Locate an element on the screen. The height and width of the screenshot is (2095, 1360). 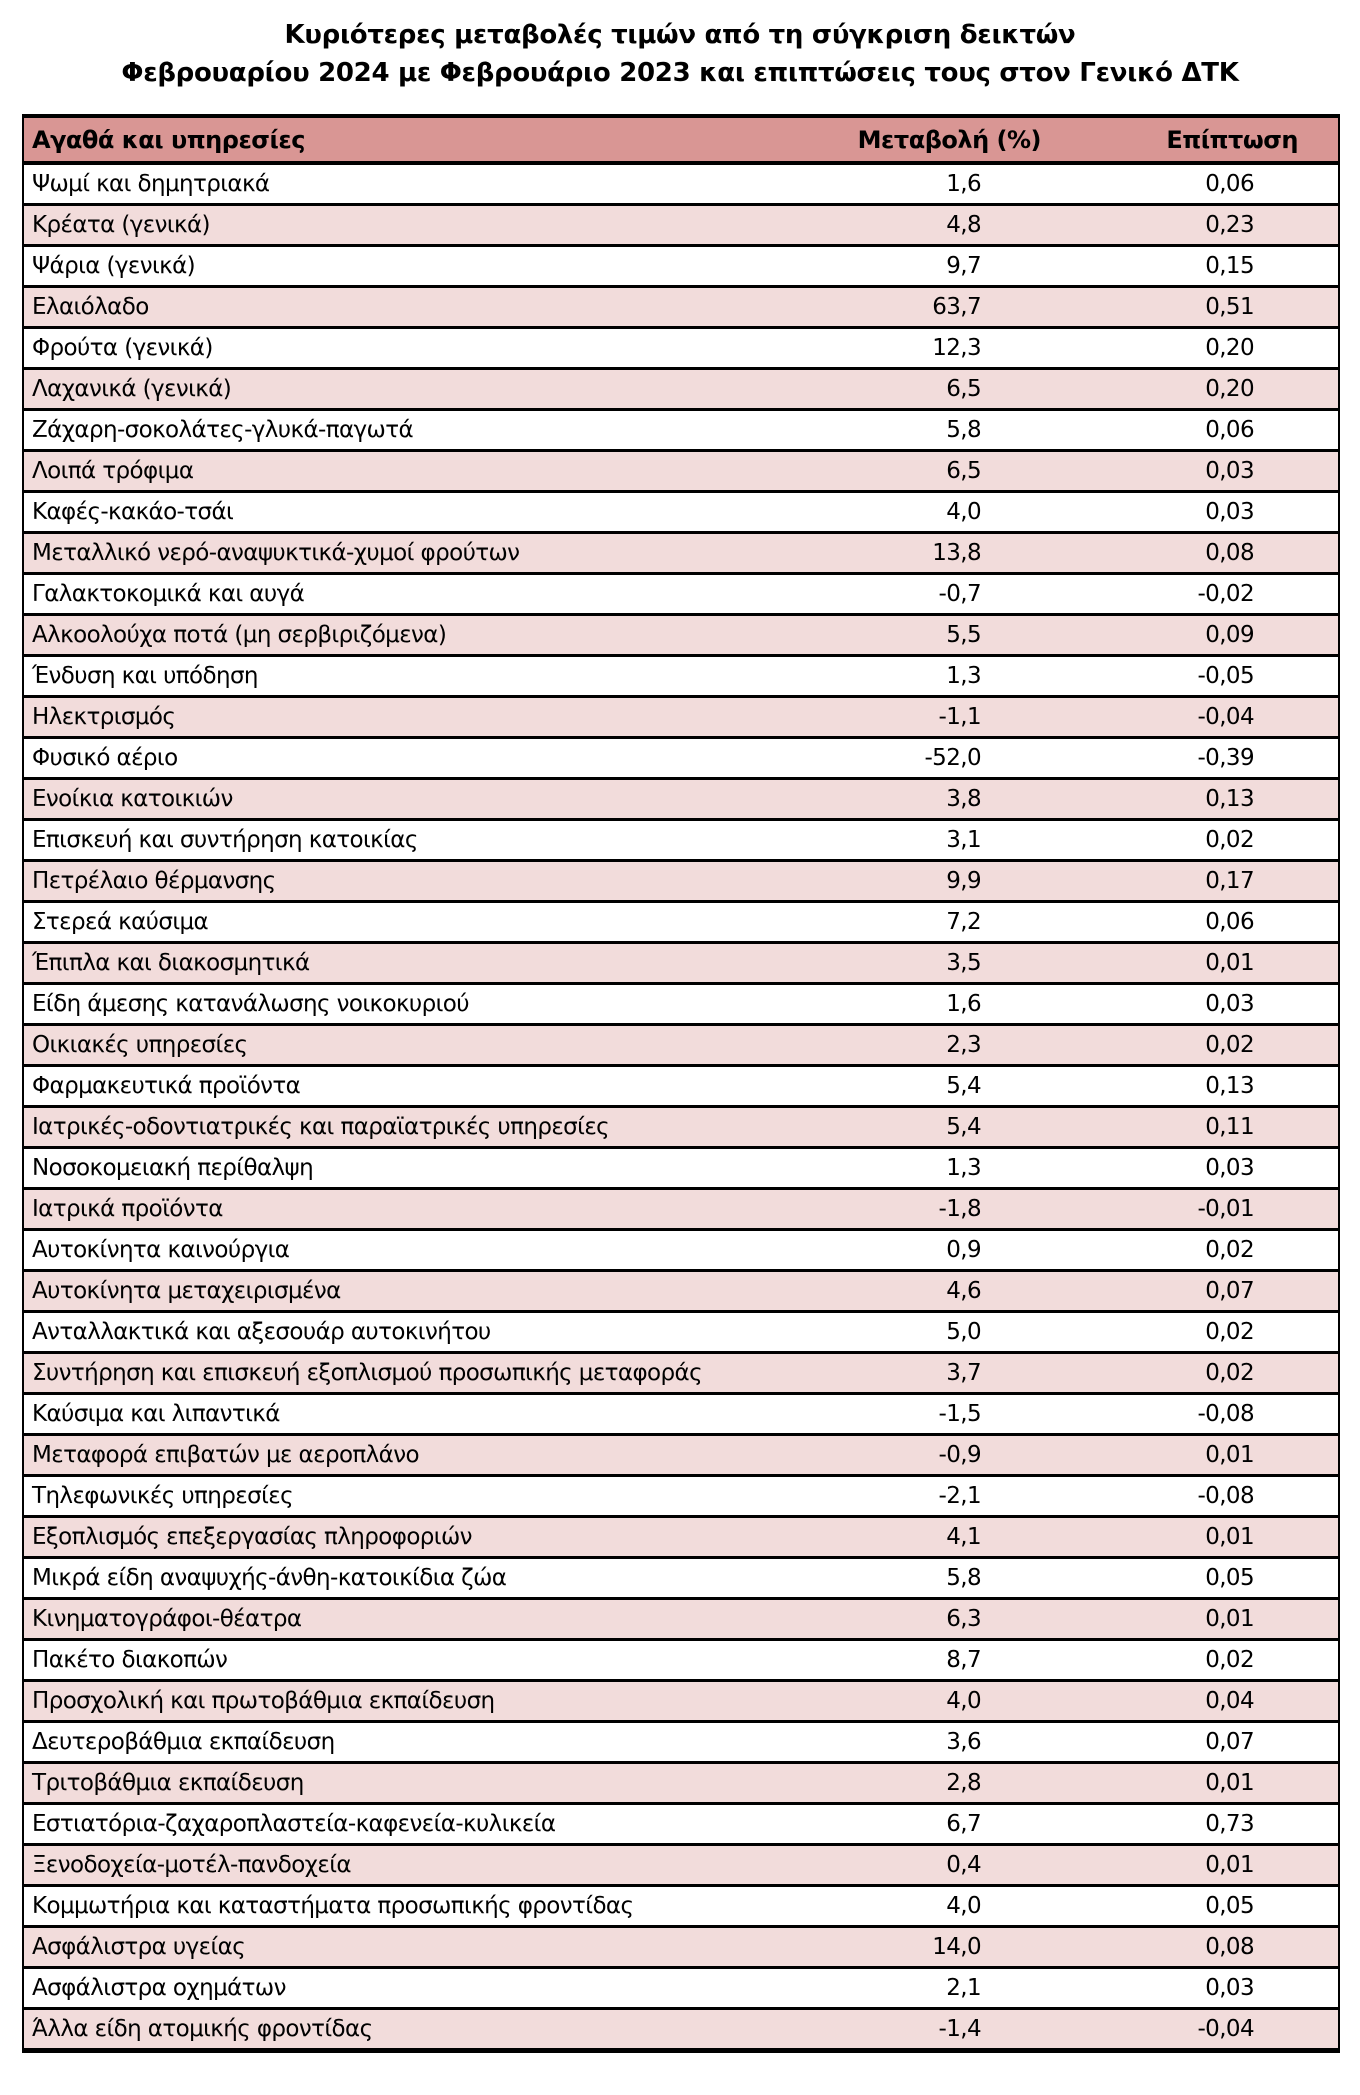
item-label: Αλκοολούχα ποτά (μη σερβιριζόμενα) is located at coordinates (239, 635).